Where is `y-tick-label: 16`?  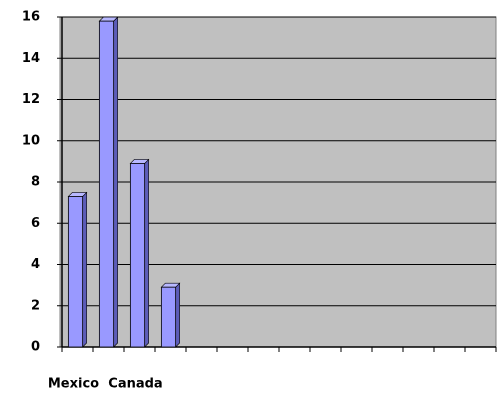
y-tick-label: 16 is located at coordinates (31, 17).